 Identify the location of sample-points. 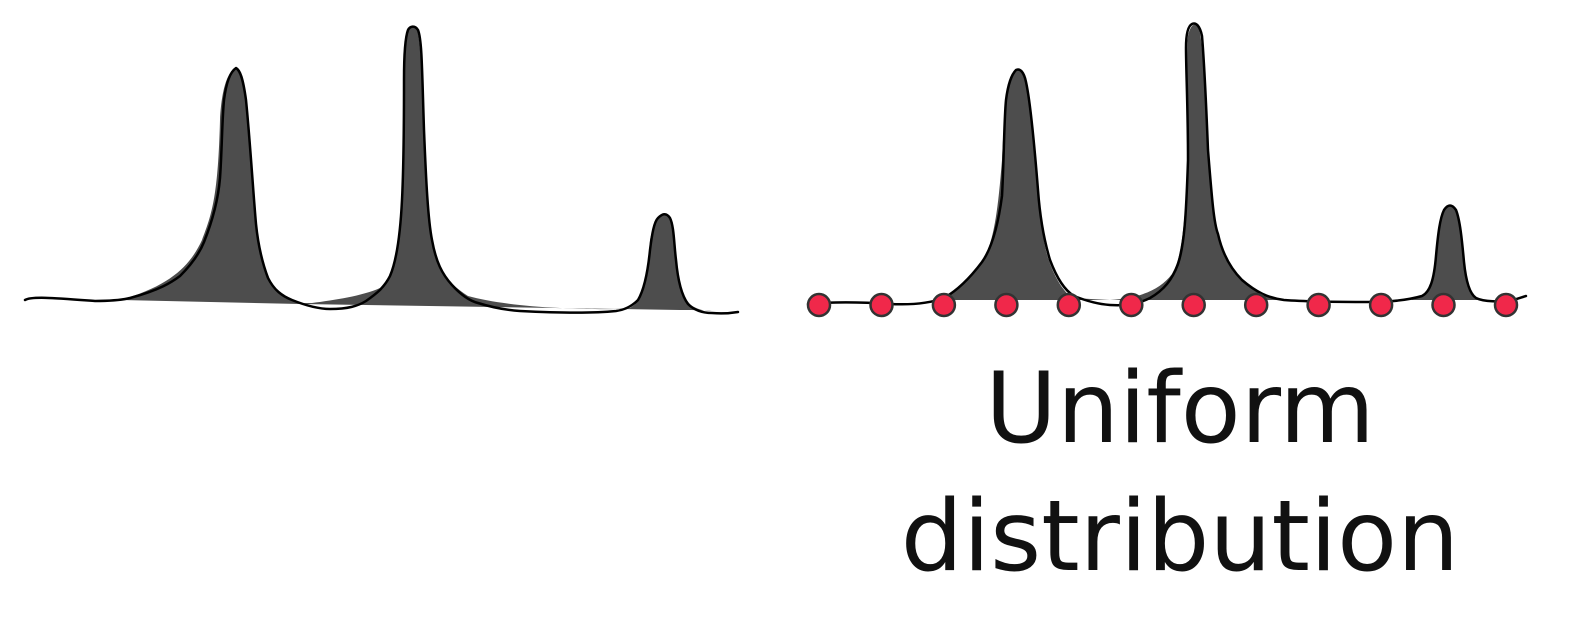
(1162, 305).